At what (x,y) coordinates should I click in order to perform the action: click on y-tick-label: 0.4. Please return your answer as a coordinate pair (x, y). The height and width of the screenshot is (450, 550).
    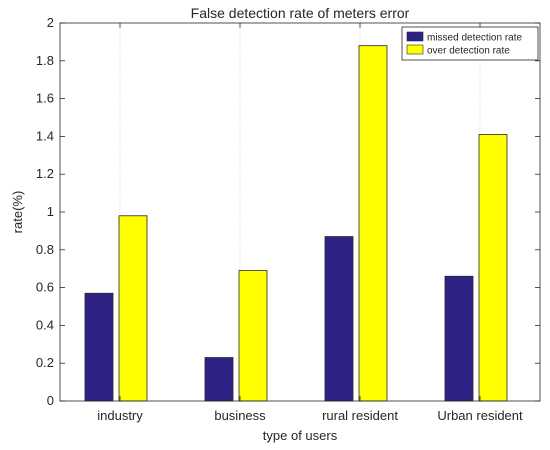
    Looking at the image, I should click on (45, 324).